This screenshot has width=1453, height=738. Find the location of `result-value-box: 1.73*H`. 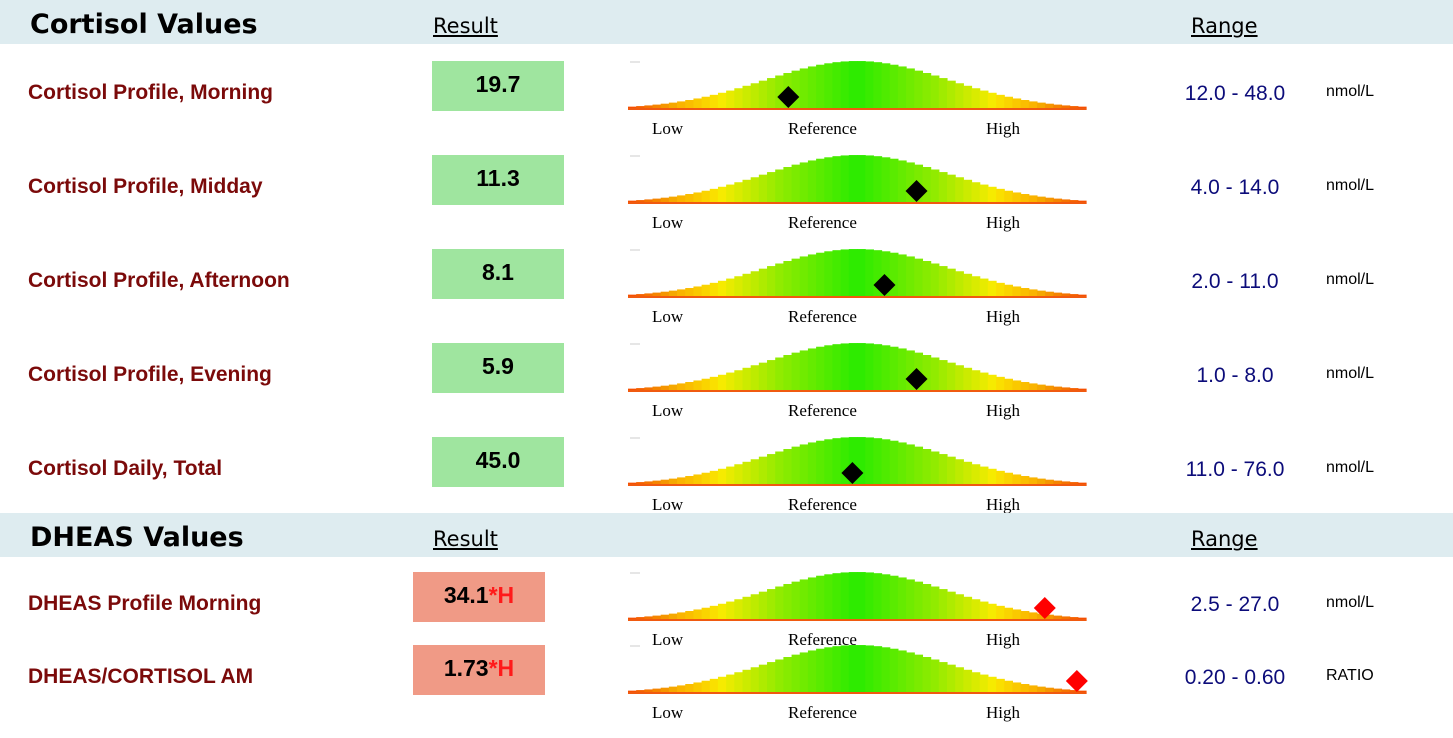

result-value-box: 1.73*H is located at coordinates (479, 670).